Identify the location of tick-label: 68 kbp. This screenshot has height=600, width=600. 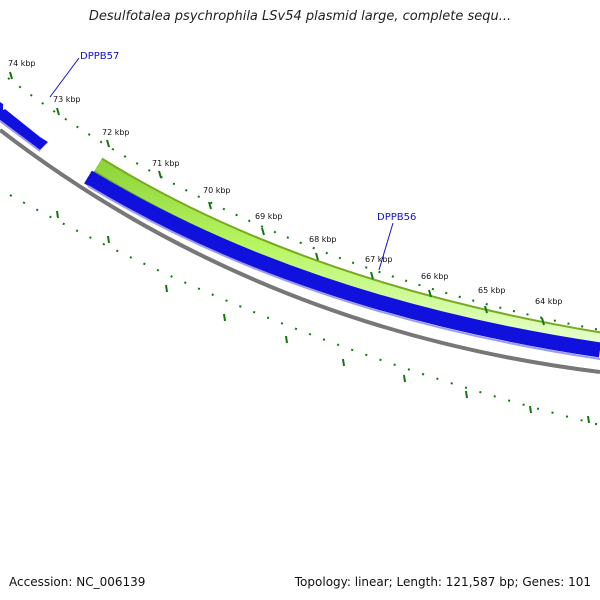
(323, 239).